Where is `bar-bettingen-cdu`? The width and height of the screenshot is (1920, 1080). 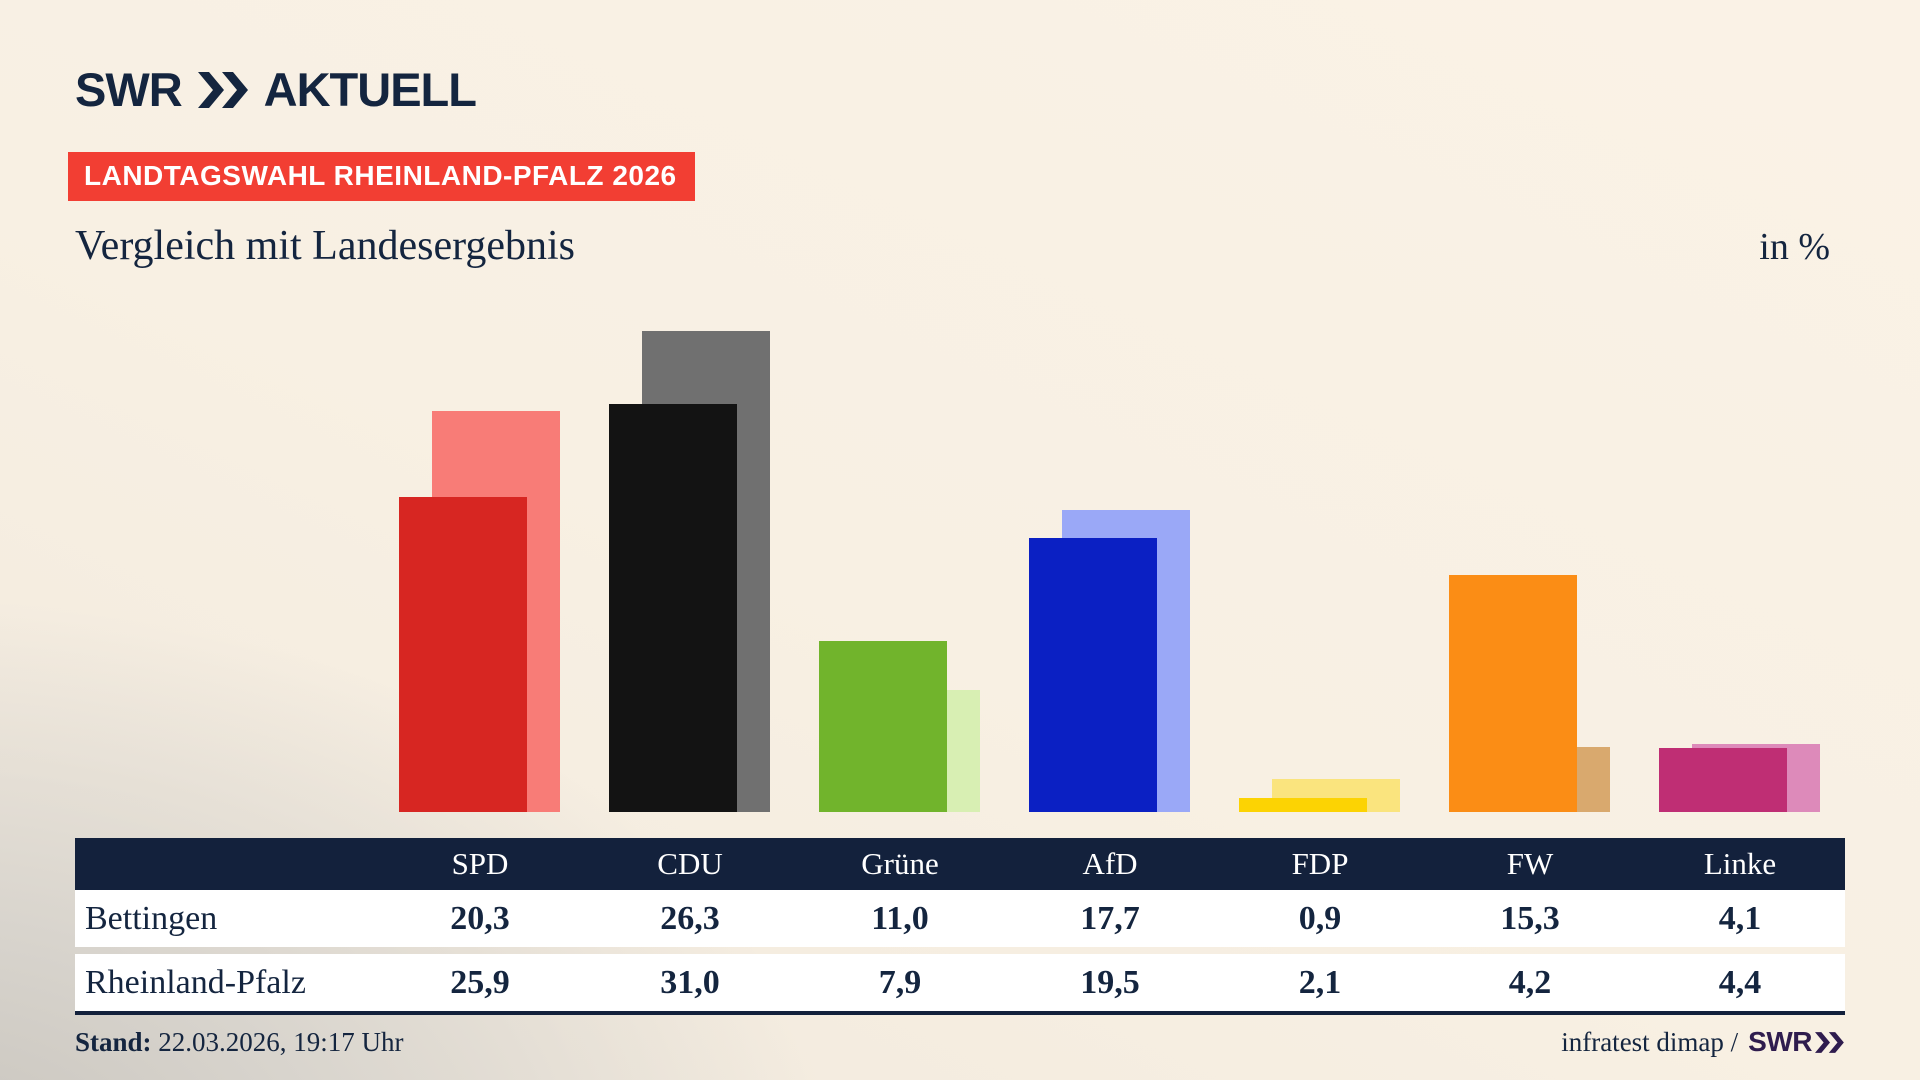 bar-bettingen-cdu is located at coordinates (673, 608).